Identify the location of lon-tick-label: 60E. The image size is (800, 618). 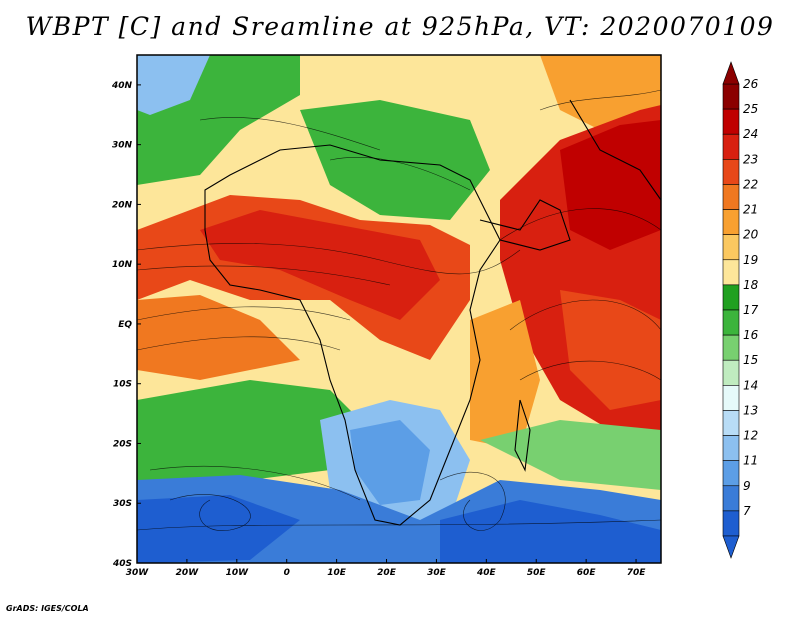
(587, 573).